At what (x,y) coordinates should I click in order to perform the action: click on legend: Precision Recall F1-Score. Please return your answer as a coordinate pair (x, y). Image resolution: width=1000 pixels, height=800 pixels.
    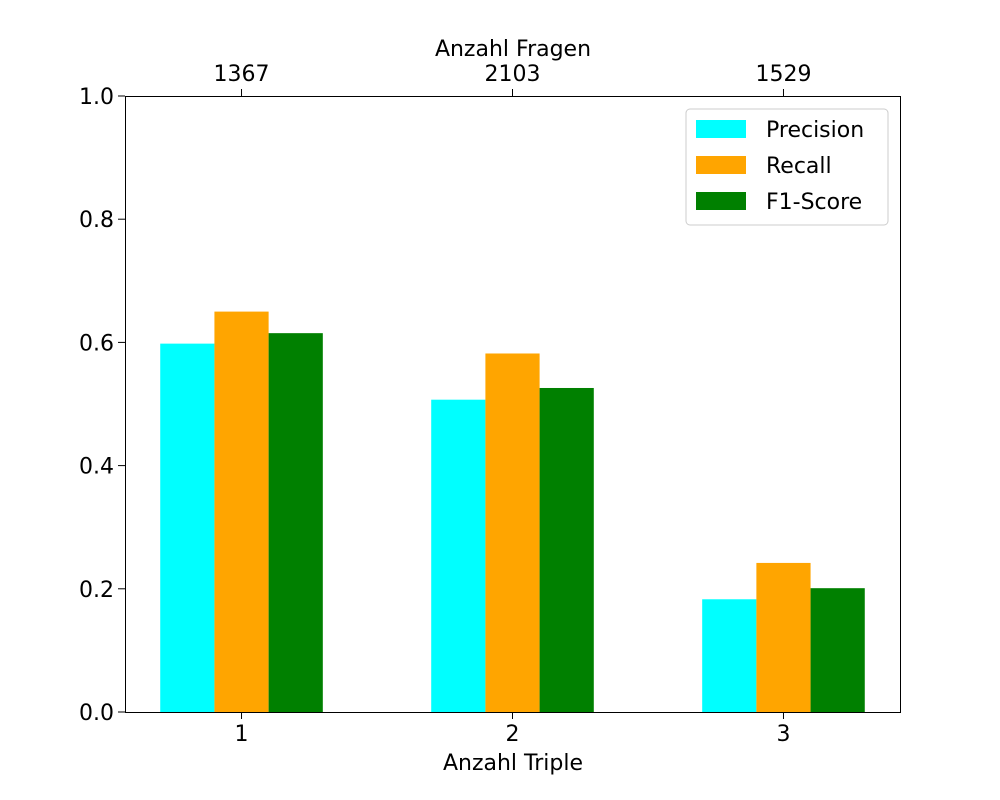
    Looking at the image, I should click on (787, 167).